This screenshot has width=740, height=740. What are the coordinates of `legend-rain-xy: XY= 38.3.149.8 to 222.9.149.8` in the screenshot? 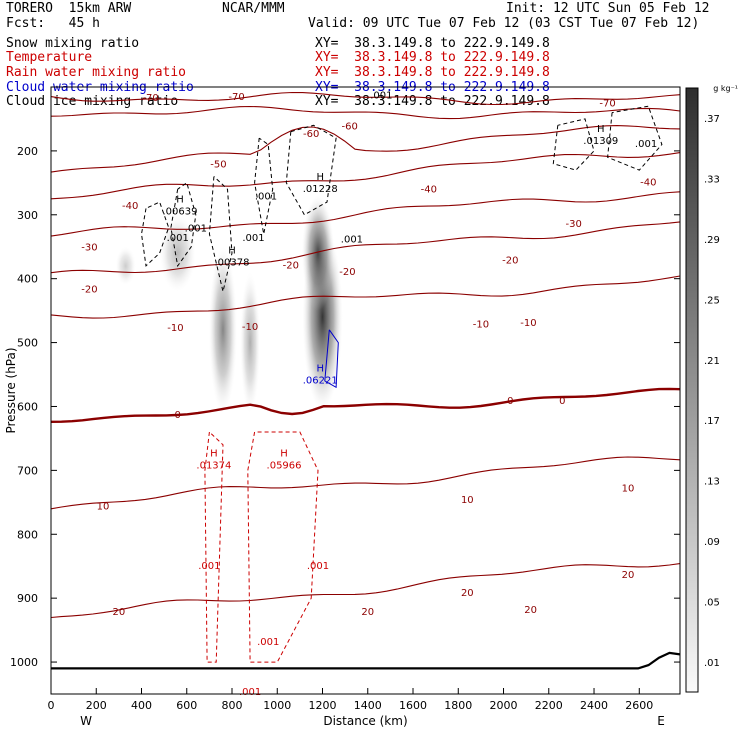 It's located at (432, 72).